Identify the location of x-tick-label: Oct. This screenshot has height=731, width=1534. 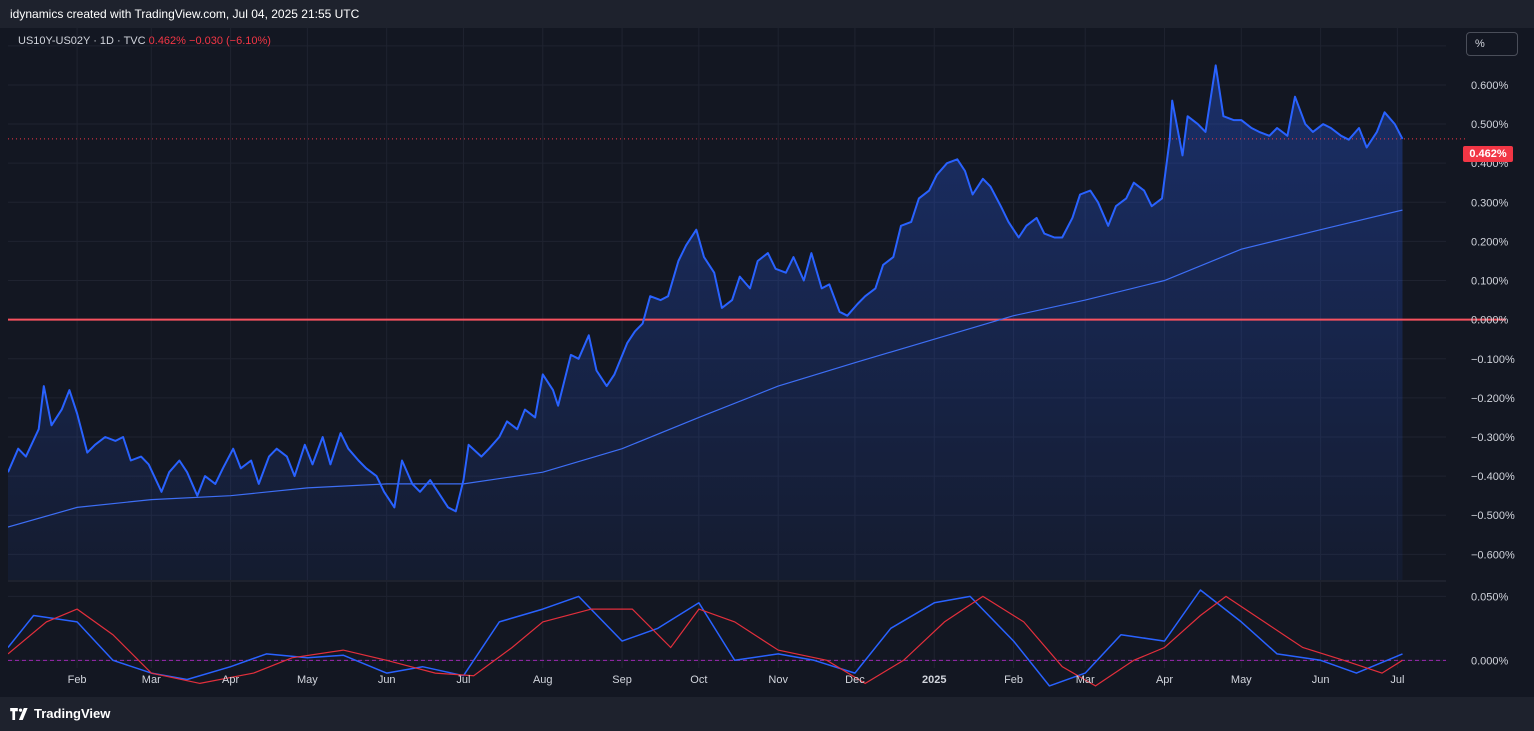
(698, 680).